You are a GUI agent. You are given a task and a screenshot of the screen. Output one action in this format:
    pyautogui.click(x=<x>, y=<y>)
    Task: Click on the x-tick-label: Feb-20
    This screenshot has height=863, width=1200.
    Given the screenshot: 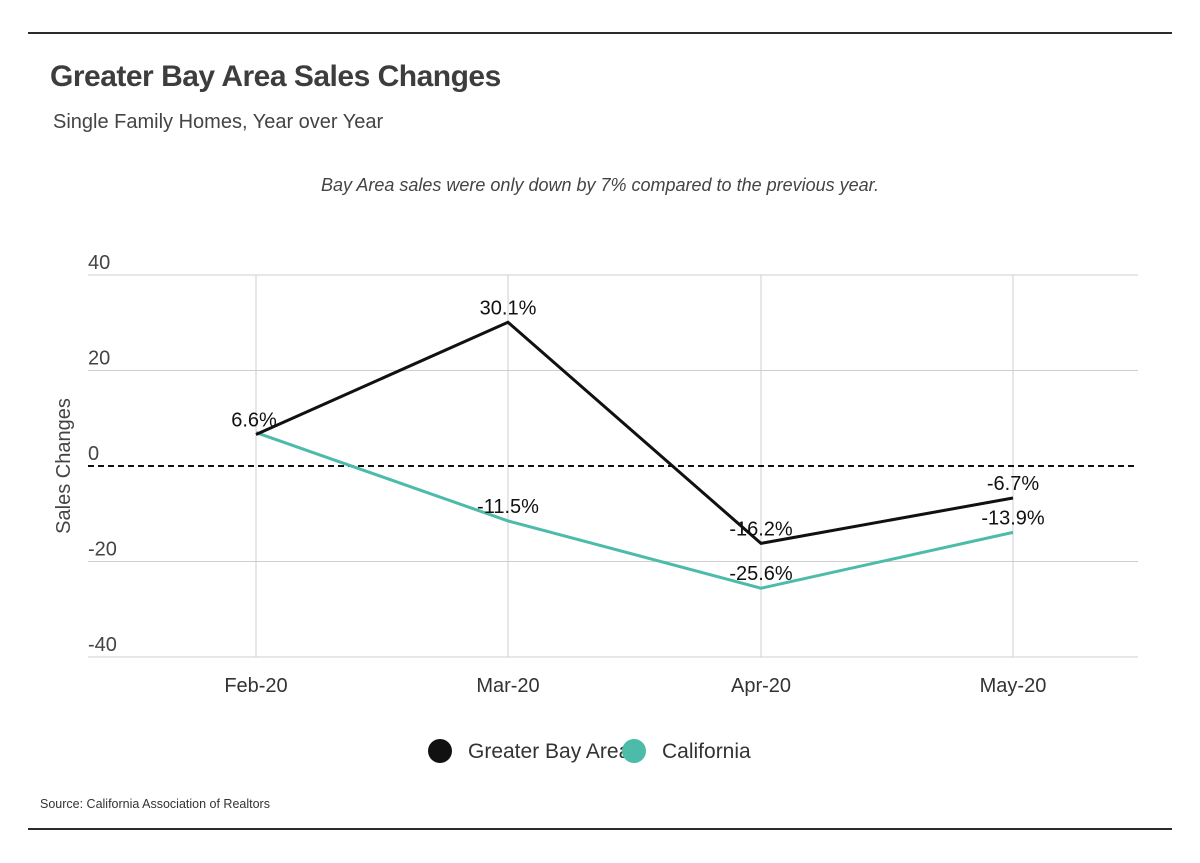 What is the action you would take?
    pyautogui.click(x=255, y=686)
    